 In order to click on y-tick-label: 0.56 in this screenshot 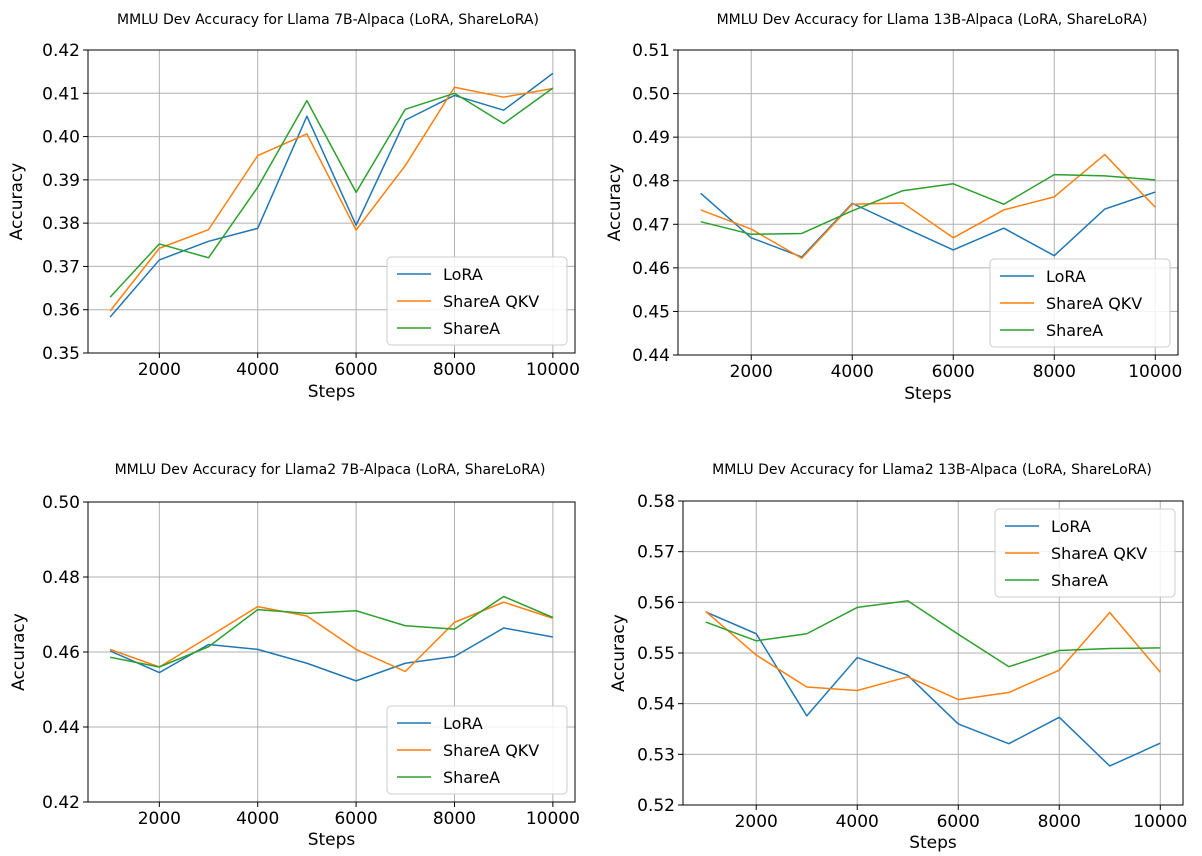, I will do `click(656, 603)`.